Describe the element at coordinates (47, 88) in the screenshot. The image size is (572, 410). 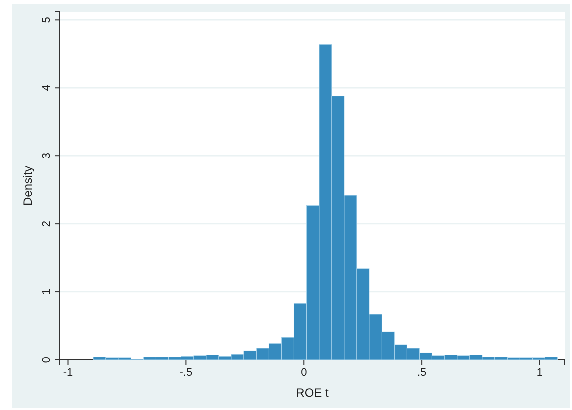
I see `y-tick-label: 4` at that location.